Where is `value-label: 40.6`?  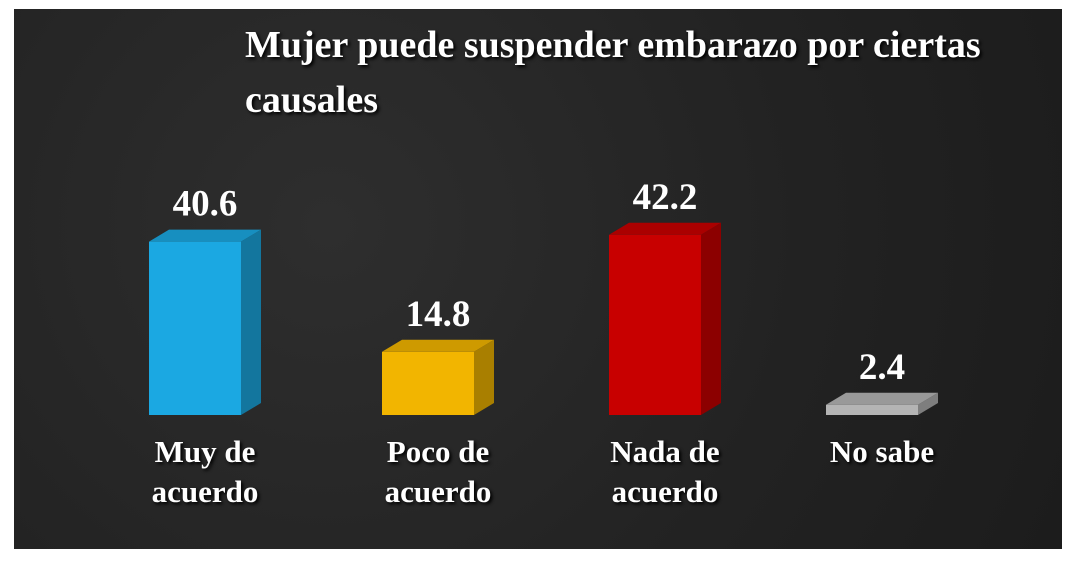
value-label: 40.6 is located at coordinates (205, 204).